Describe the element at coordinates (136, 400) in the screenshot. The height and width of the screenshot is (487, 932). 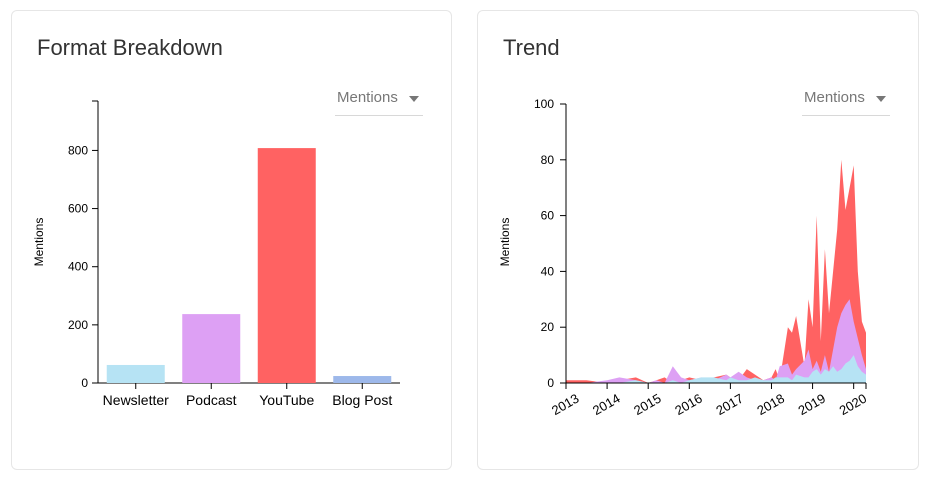
I see `x-tick-label: Newsletter` at that location.